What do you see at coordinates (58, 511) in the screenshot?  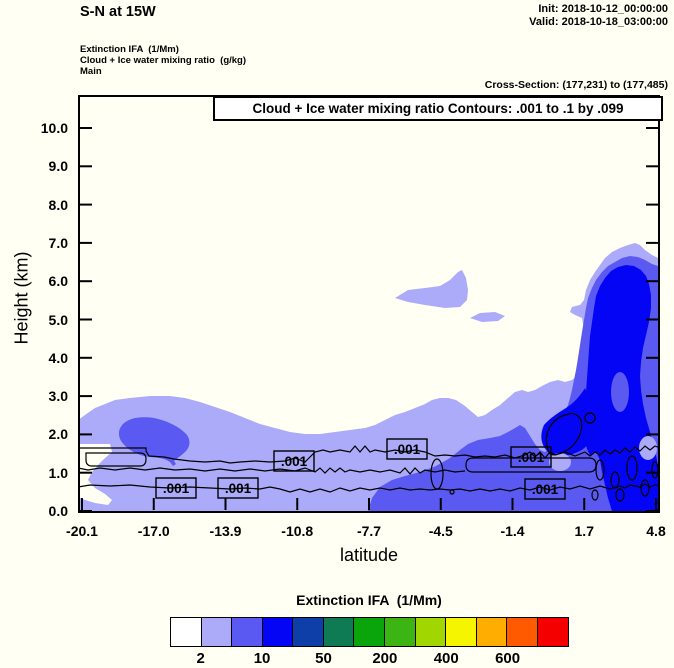 I see `y-tick-label: 0.0` at bounding box center [58, 511].